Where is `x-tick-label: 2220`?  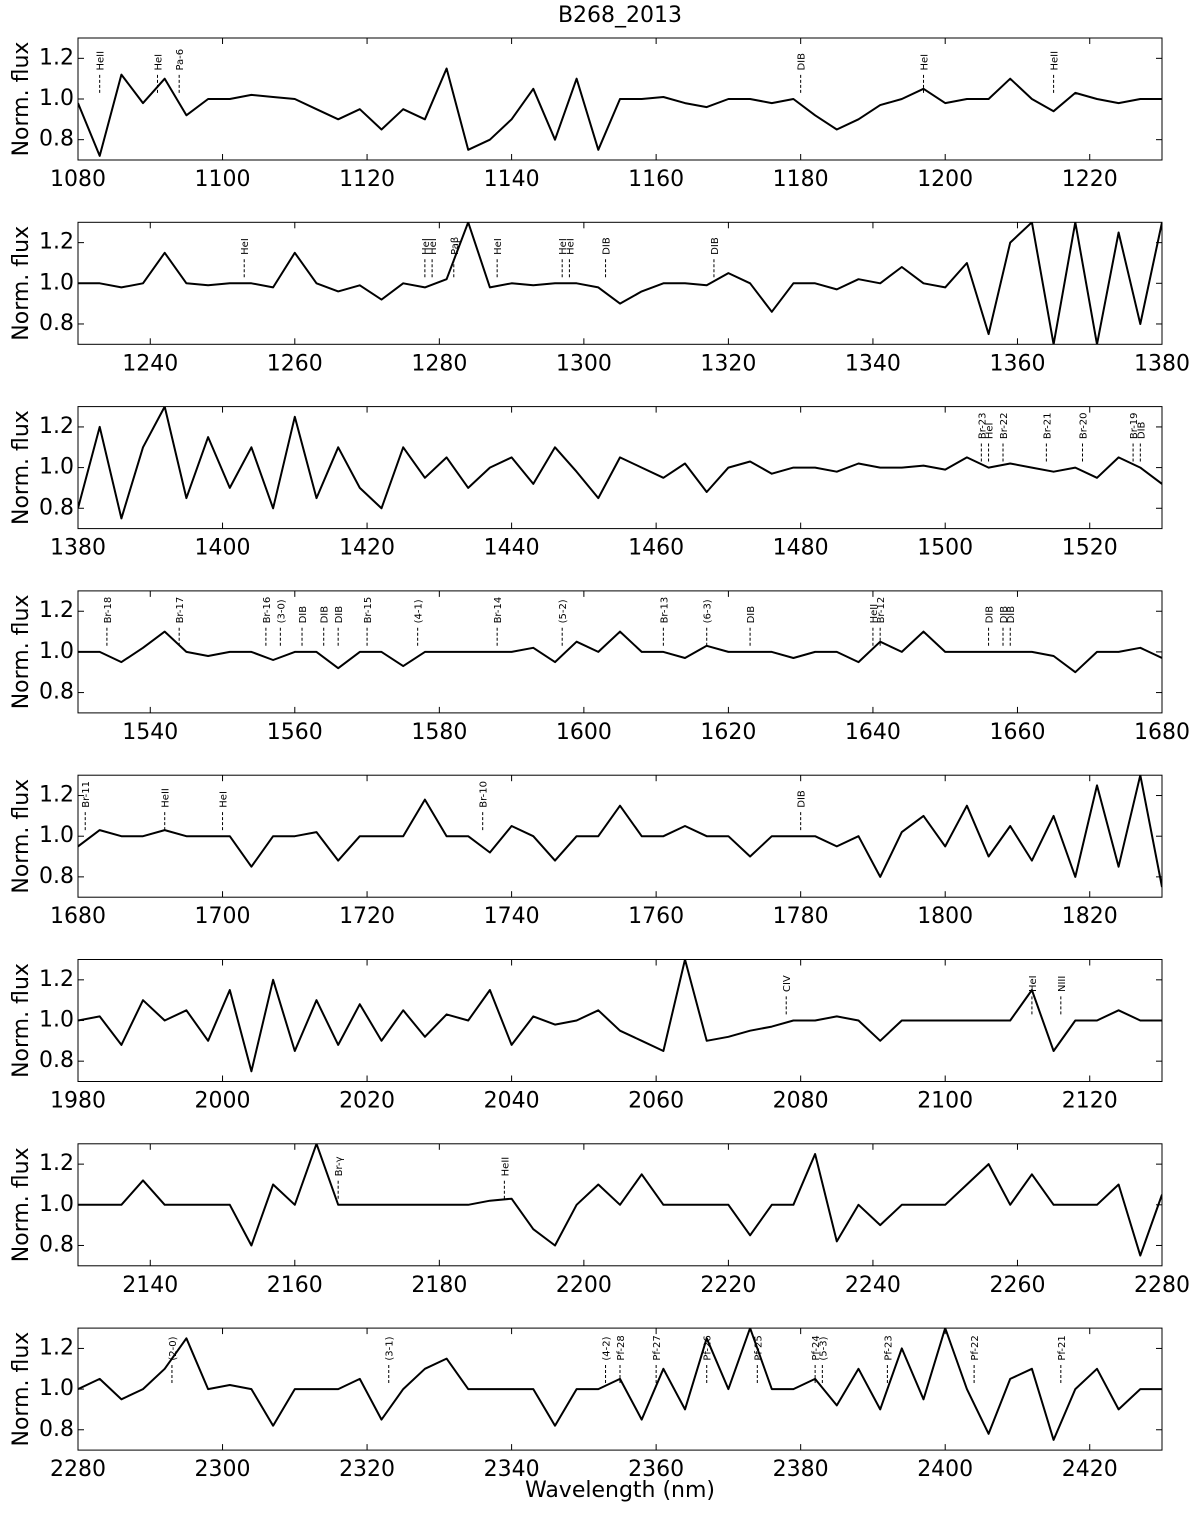 x-tick-label: 2220 is located at coordinates (728, 1285).